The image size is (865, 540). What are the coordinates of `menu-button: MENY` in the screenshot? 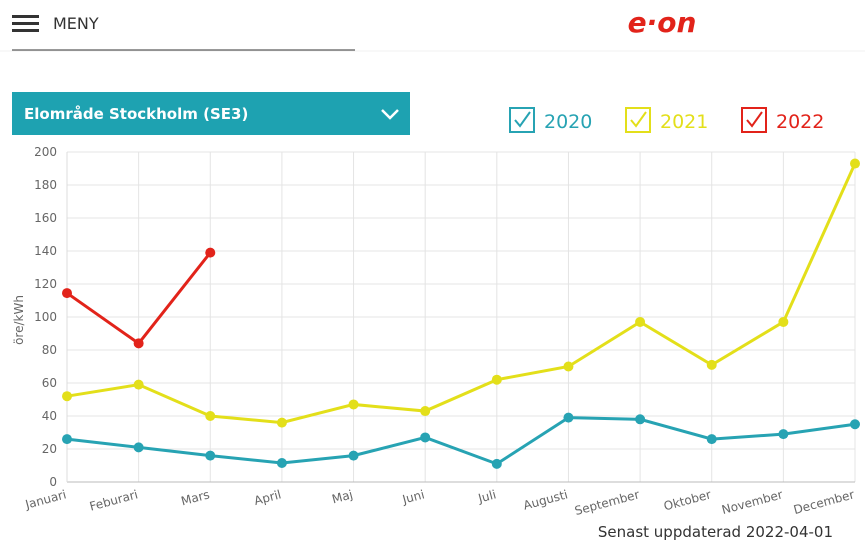 It's located at (55, 23).